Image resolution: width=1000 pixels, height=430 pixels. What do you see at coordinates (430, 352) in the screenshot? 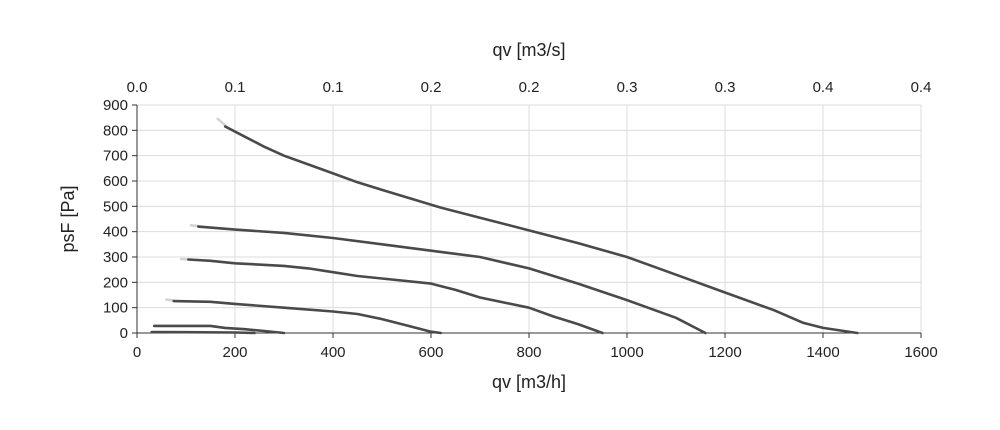
I see `x-tick-label: 600` at bounding box center [430, 352].